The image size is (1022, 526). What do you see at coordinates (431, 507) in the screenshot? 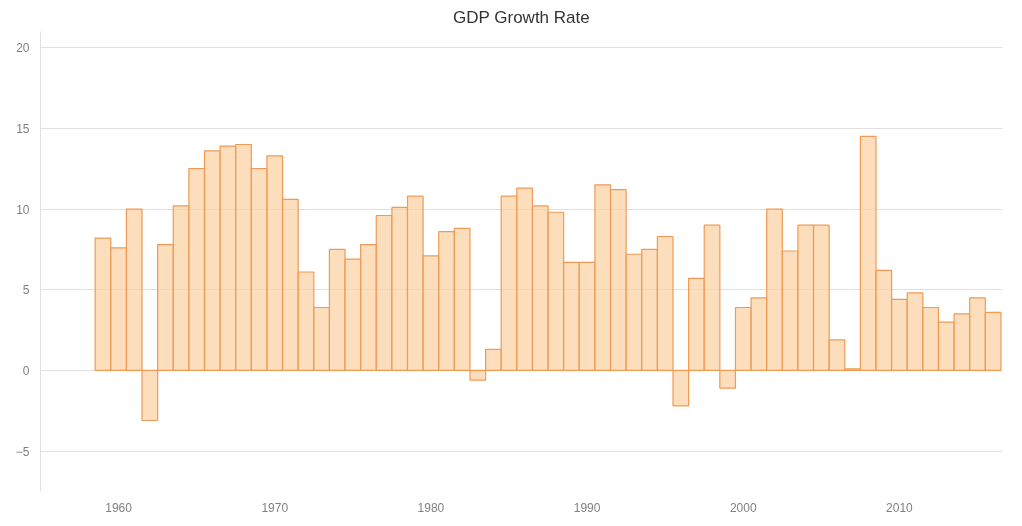
I see `x-tick-label: 1980` at bounding box center [431, 507].